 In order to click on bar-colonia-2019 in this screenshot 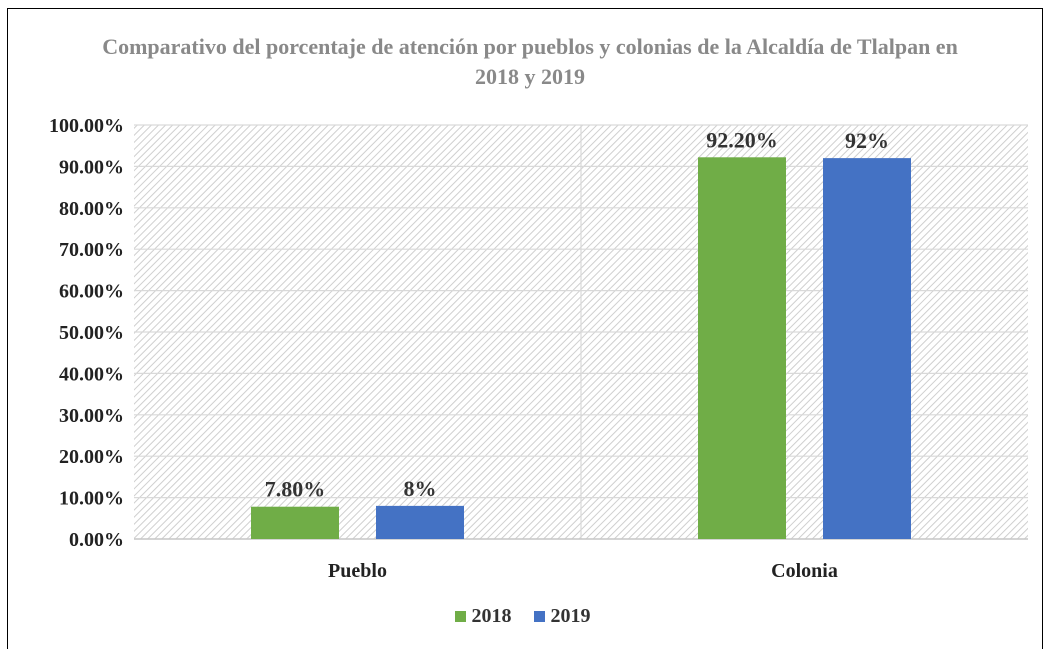, I will do `click(867, 348)`.